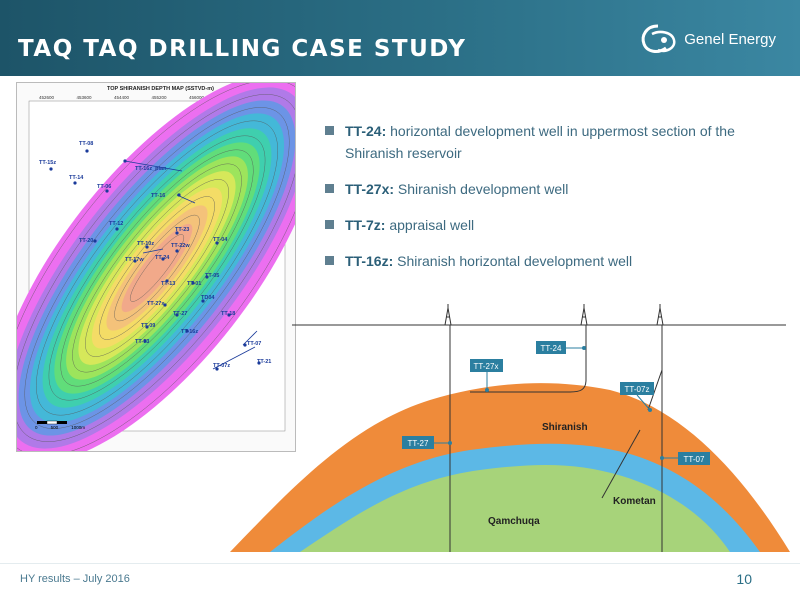 The image size is (800, 600). I want to click on well-label: TT-15z, so click(48, 163).